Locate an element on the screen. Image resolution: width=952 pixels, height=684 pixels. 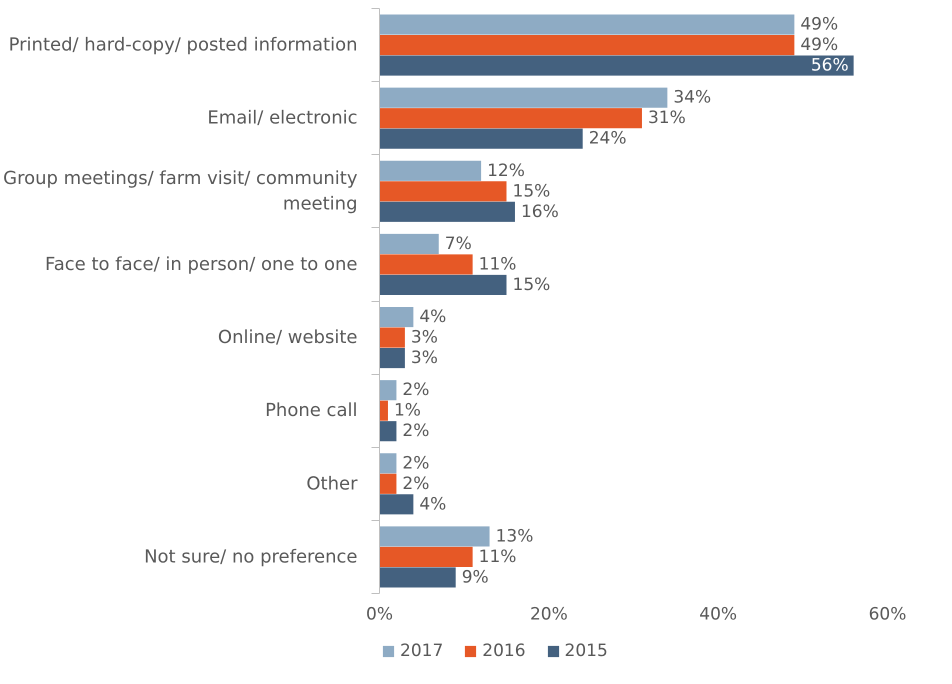
data-label: 31% is located at coordinates (667, 118).